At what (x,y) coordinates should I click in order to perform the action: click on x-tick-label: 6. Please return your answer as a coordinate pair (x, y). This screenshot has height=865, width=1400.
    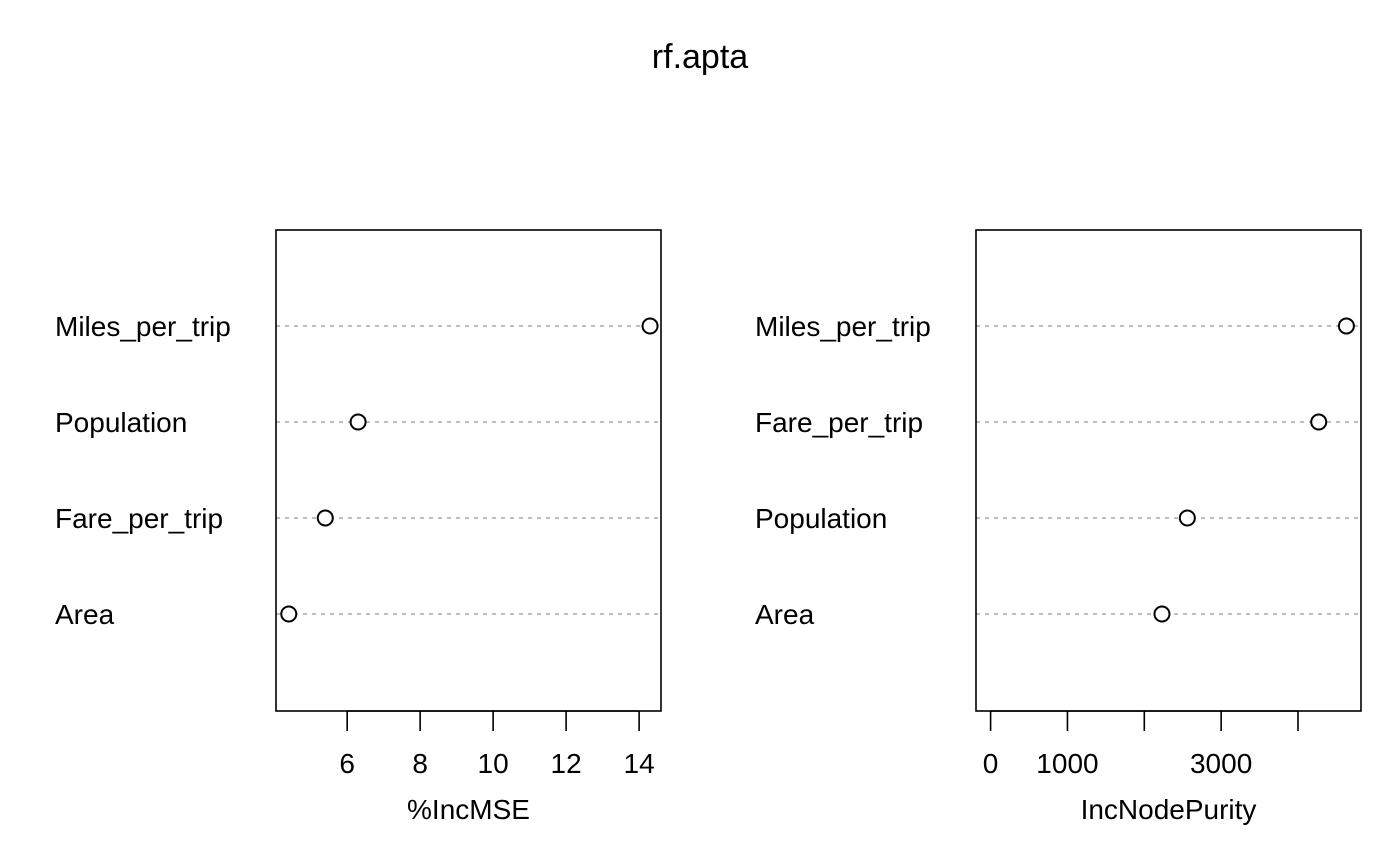
    Looking at the image, I should click on (347, 763).